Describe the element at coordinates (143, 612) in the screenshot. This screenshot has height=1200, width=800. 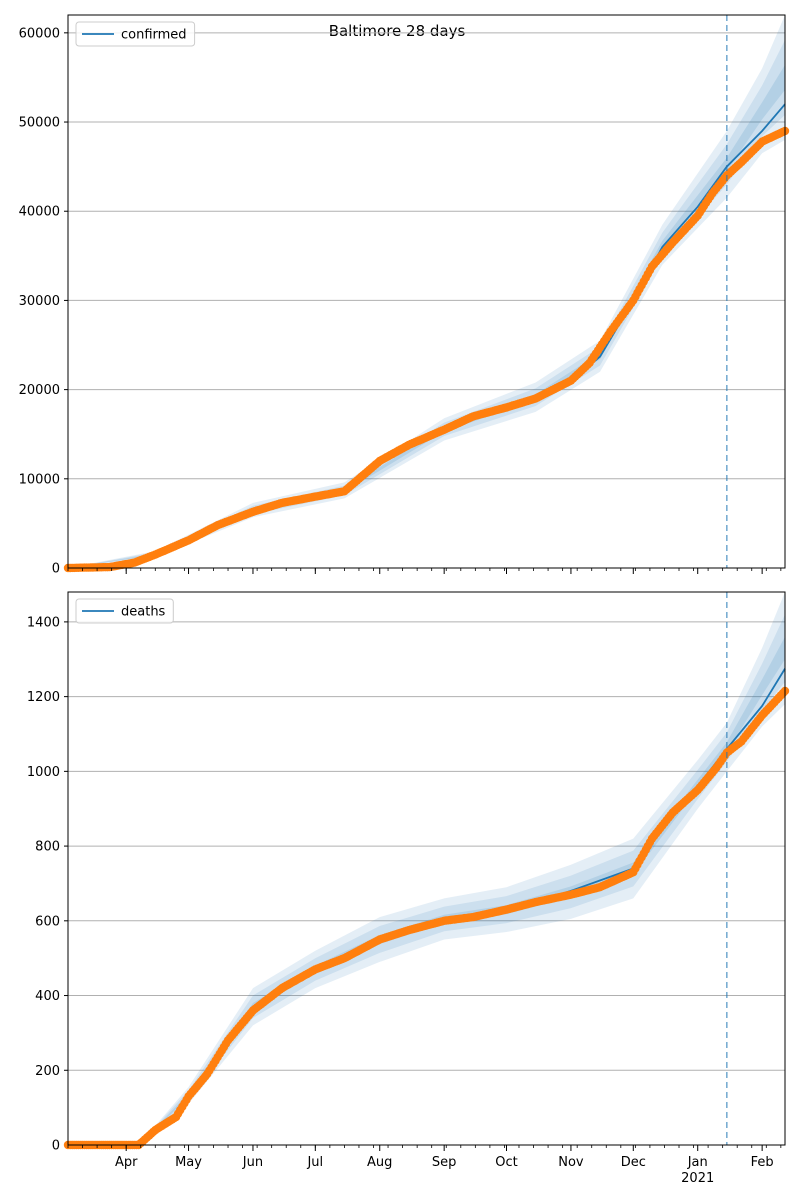
I see `legend-label: deaths` at that location.